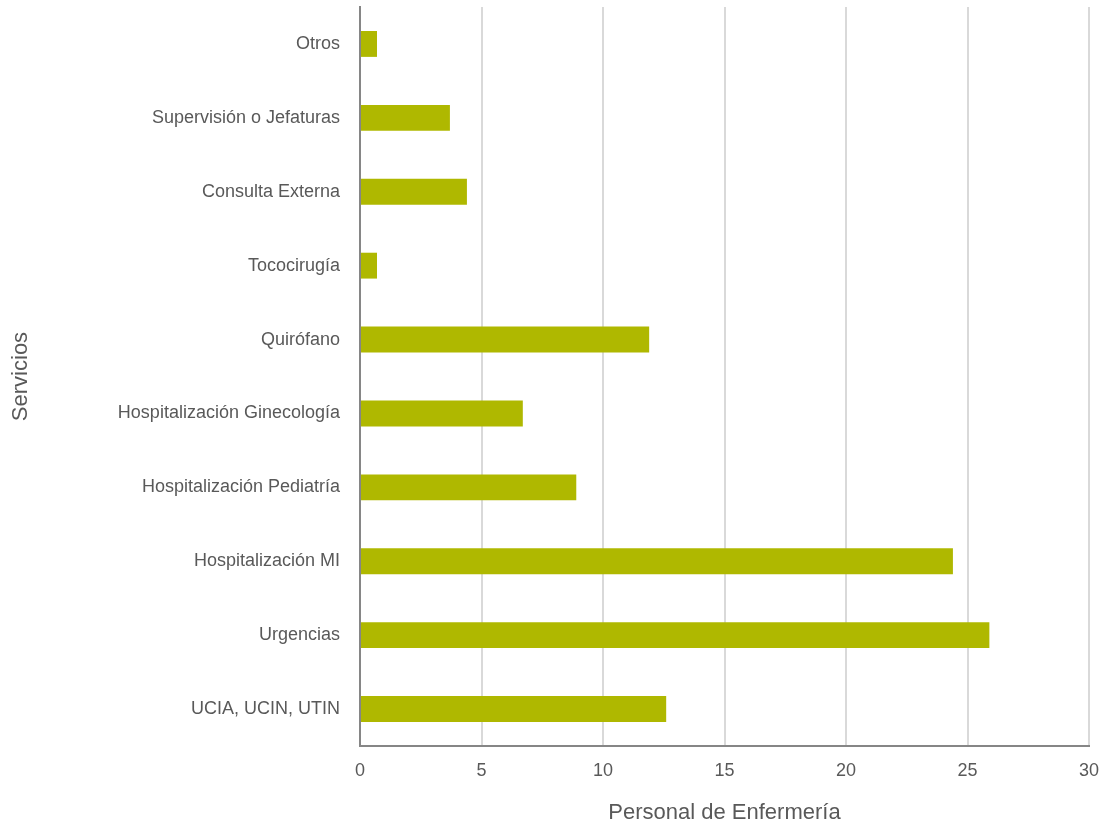  I want to click on y-tick-label: Urgencias, so click(299, 634).